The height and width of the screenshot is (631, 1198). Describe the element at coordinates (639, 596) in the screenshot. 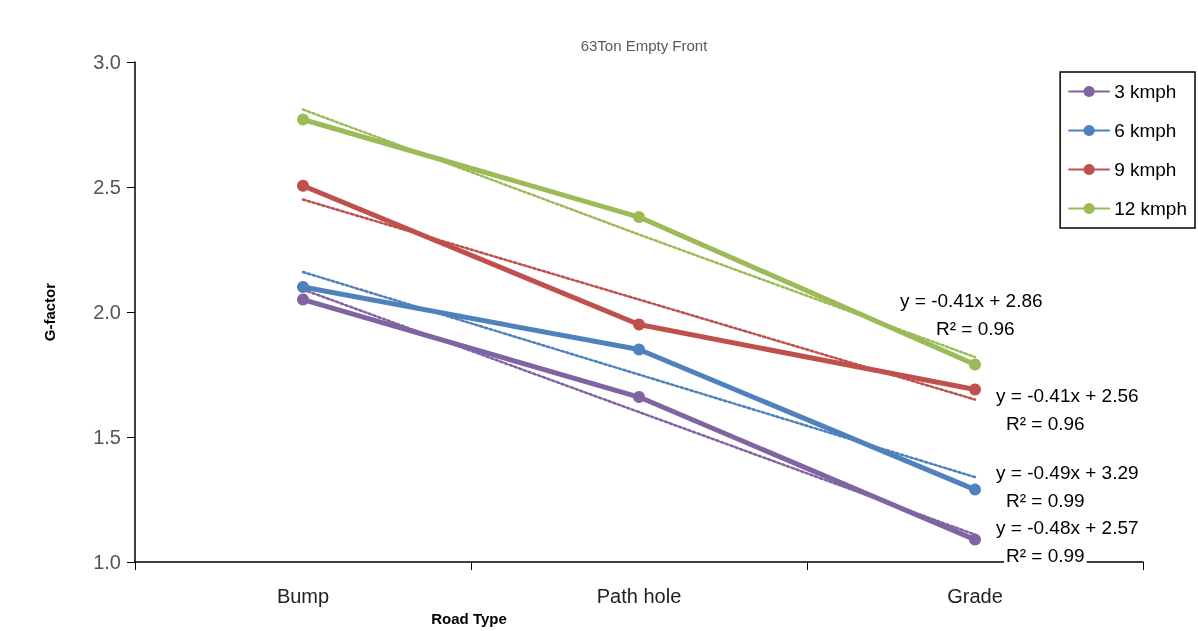

I see `x-tick-label: Path hole` at that location.